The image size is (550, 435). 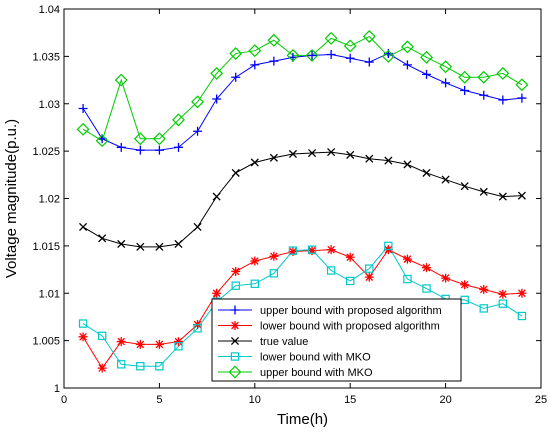 What do you see at coordinates (46, 152) in the screenshot?
I see `y-tick-label: 1.025` at bounding box center [46, 152].